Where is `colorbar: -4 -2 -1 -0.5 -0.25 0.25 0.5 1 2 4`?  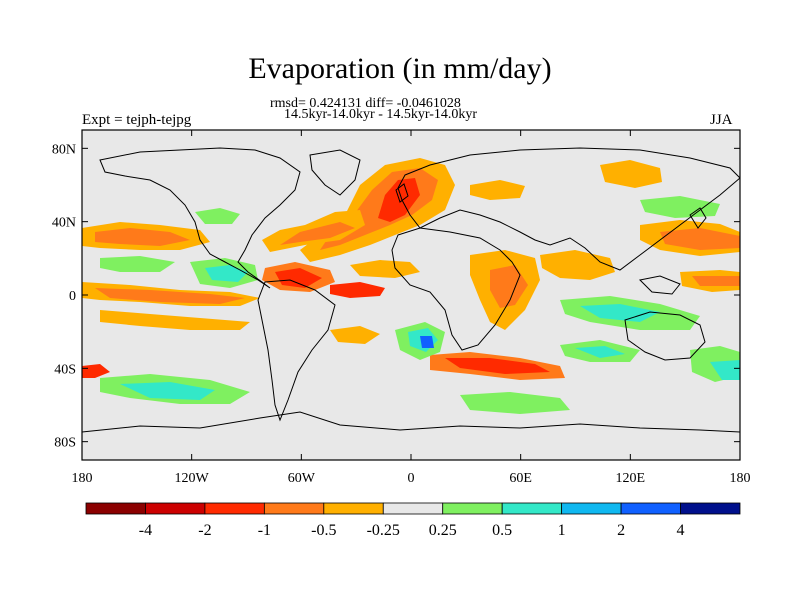 colorbar: -4 -2 -1 -0.5 -0.25 0.25 0.5 1 2 4 is located at coordinates (413, 520).